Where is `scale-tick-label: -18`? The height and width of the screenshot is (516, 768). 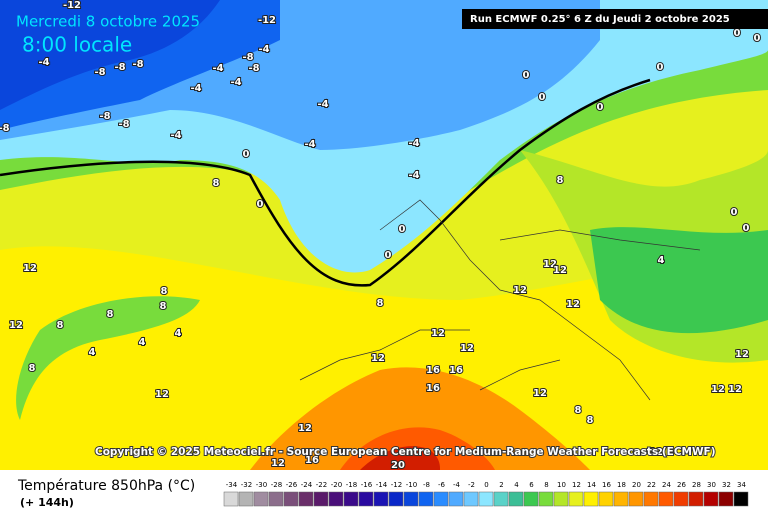 scale-tick-label: -18 is located at coordinates (351, 485).